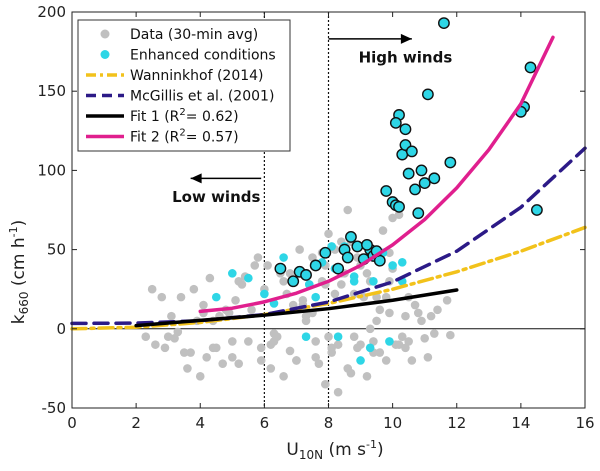  What do you see at coordinates (155, 344) in the screenshot?
I see `point-data-30-min-avg--18` at bounding box center [155, 344].